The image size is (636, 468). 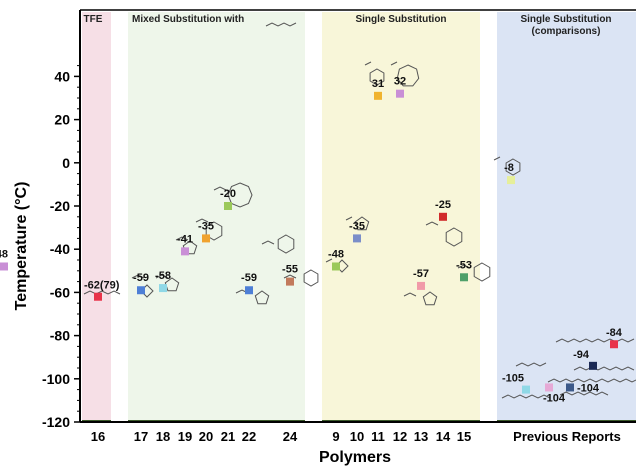 I want to click on trifluoroethoxy-structure, so click(x=102, y=292).